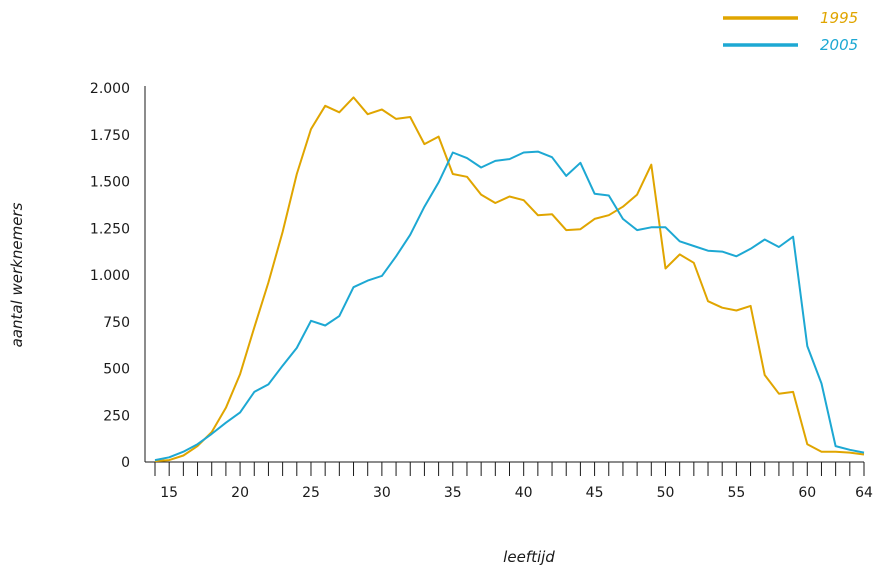  Describe the element at coordinates (17, 274) in the screenshot. I see `y-axis-title: aantal werknemers` at that location.